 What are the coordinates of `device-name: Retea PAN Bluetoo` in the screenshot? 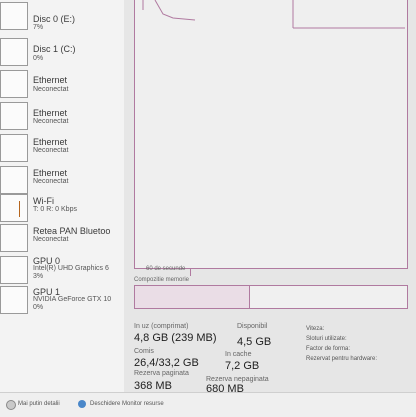 It's located at (72, 231).